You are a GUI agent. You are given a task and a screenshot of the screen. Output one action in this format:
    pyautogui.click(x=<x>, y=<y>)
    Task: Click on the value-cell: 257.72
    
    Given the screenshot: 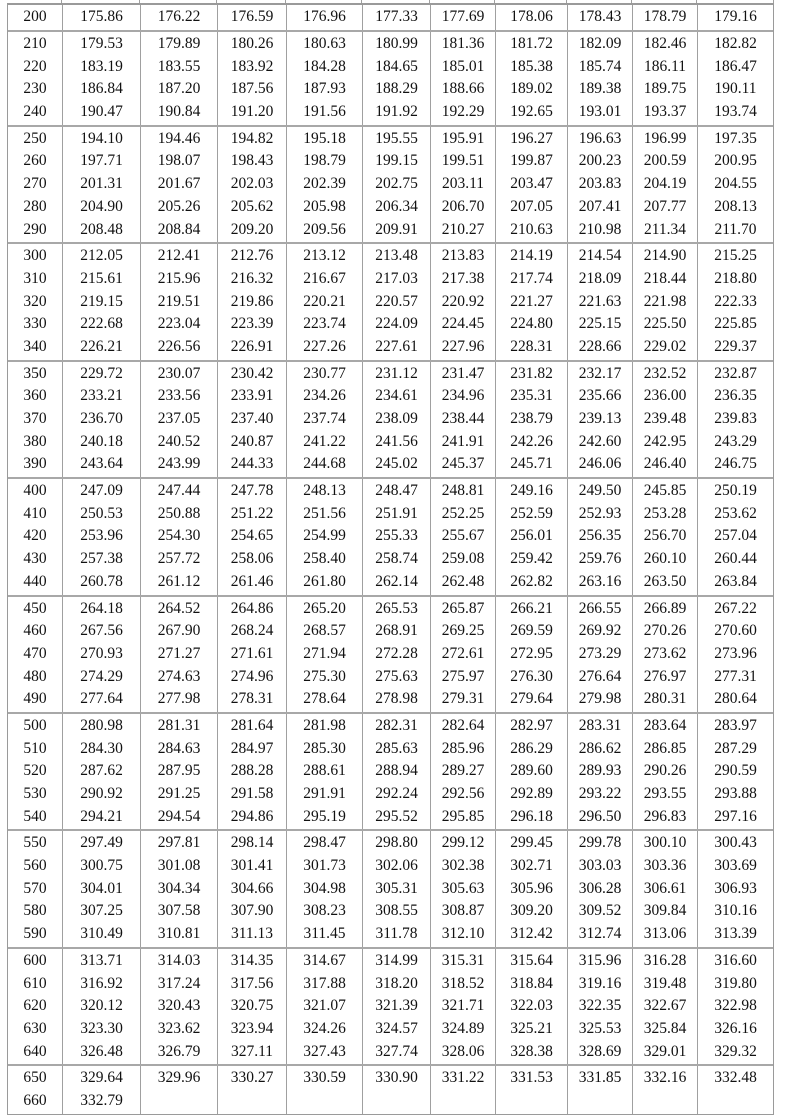 What is the action you would take?
    pyautogui.click(x=179, y=559)
    